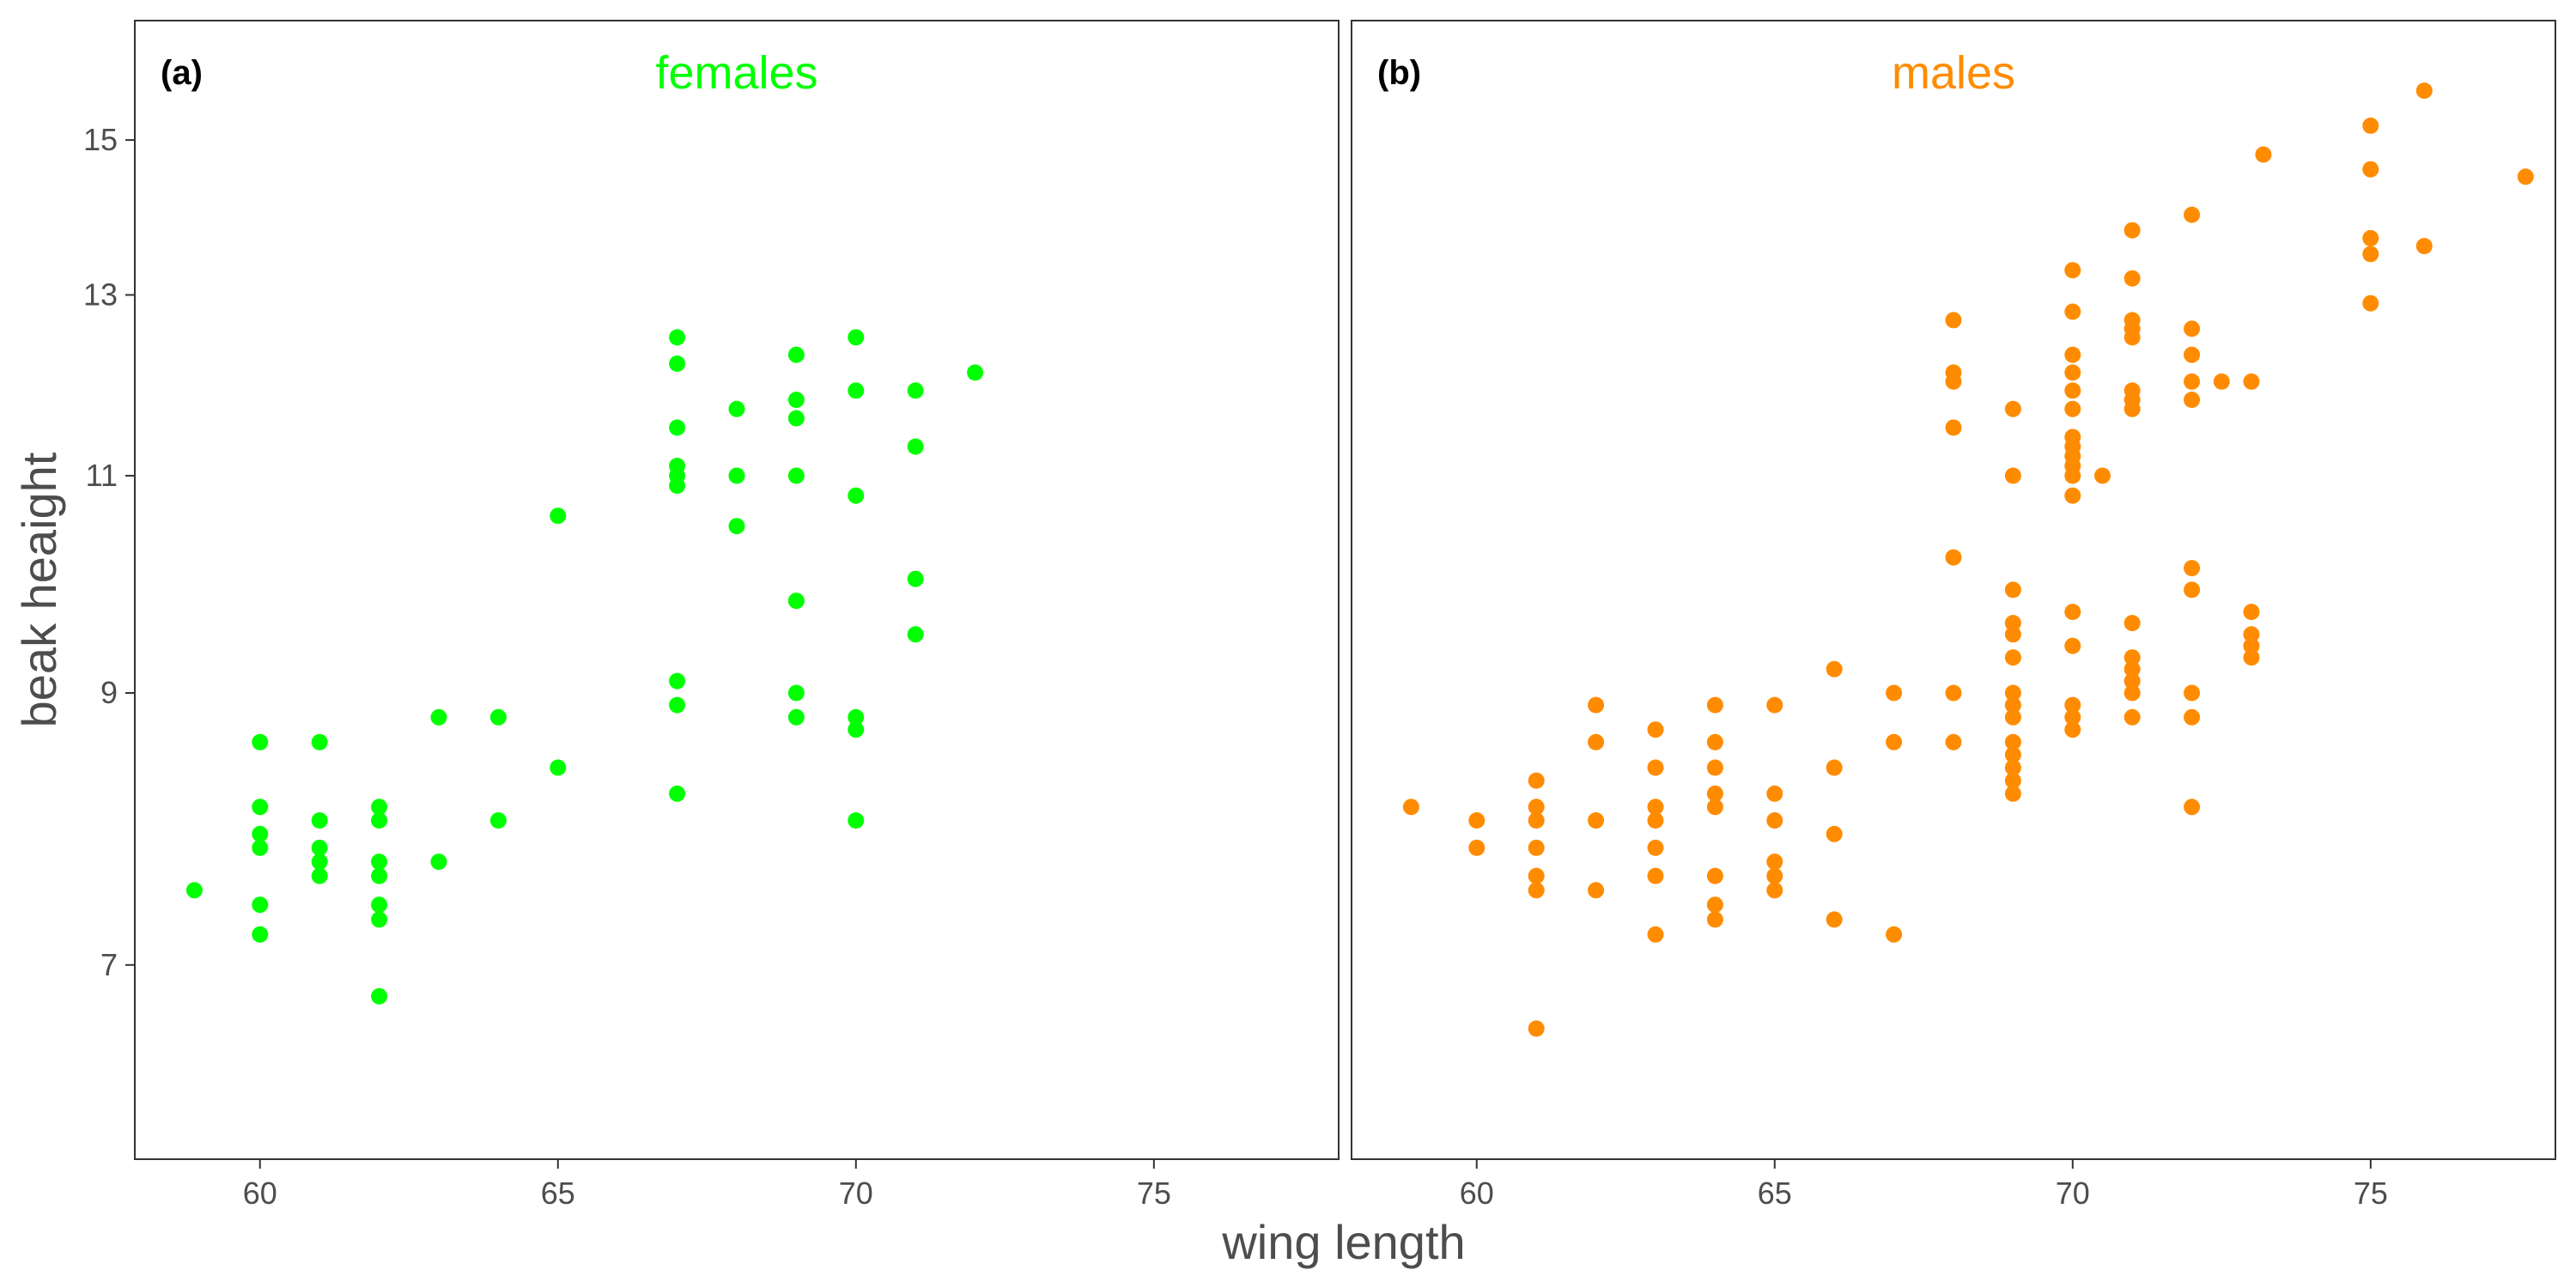  I want to click on panel-tag: (a), so click(182, 73).